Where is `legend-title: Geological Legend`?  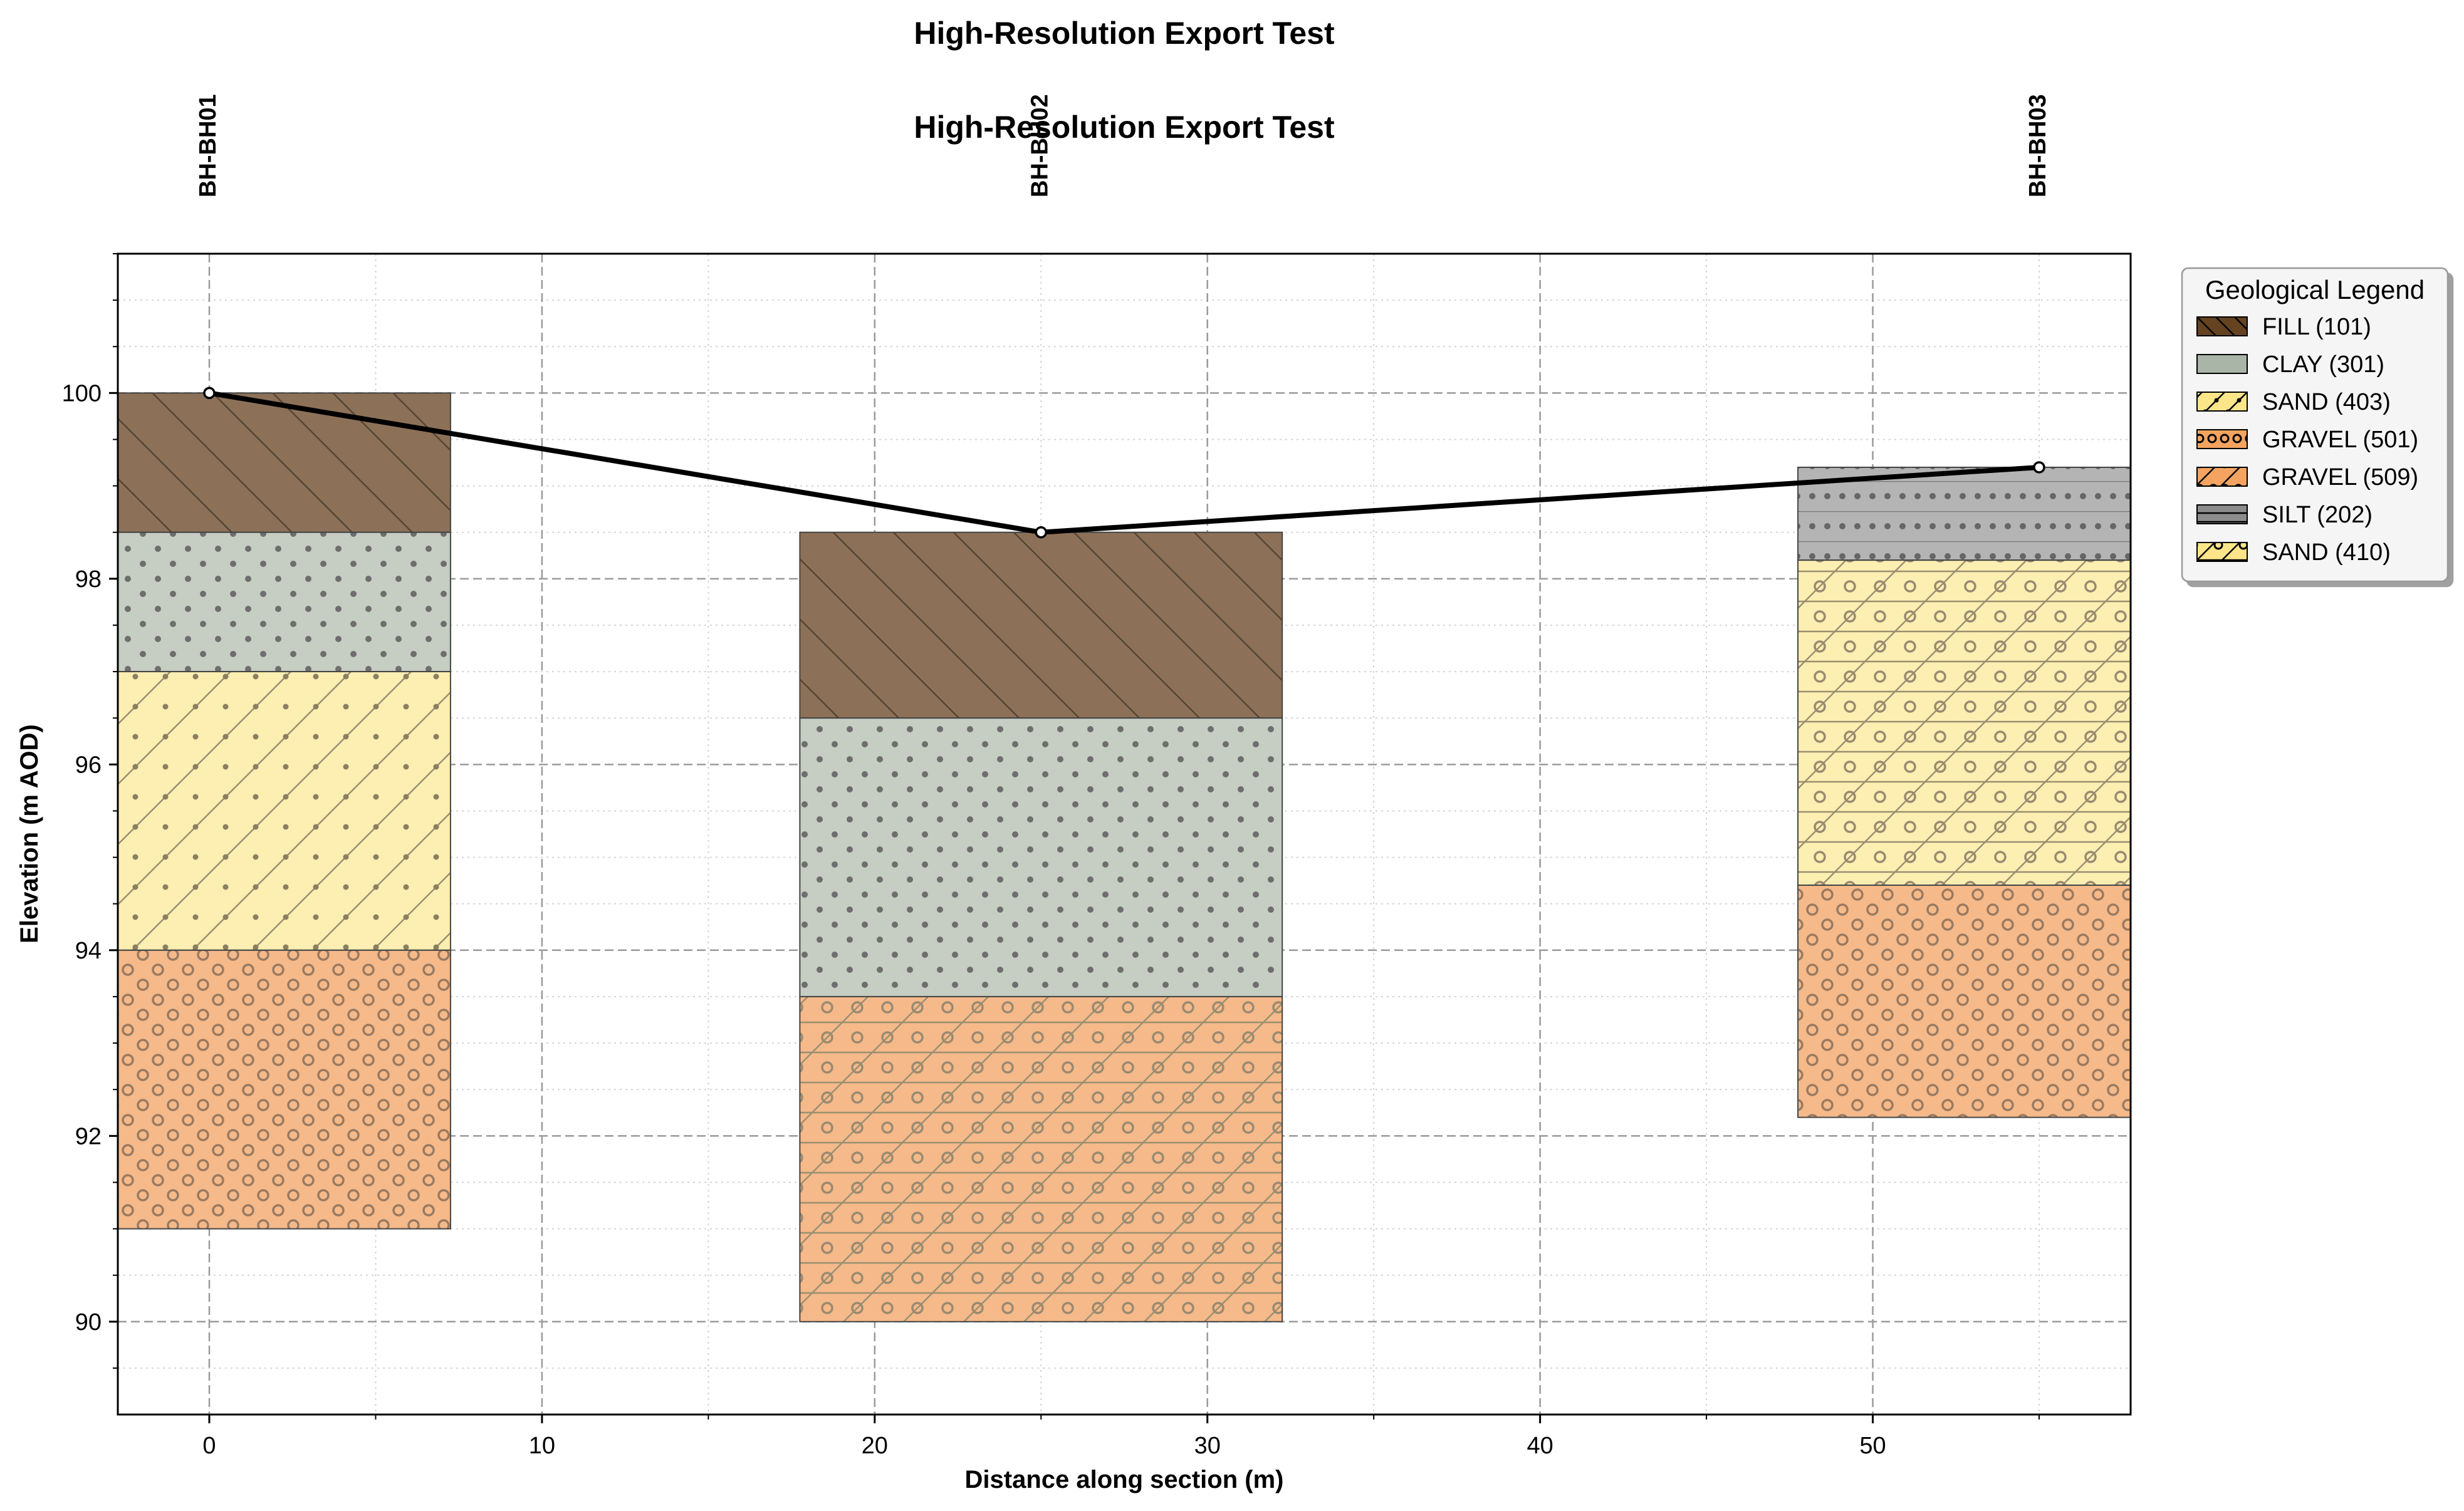 legend-title: Geological Legend is located at coordinates (2315, 289).